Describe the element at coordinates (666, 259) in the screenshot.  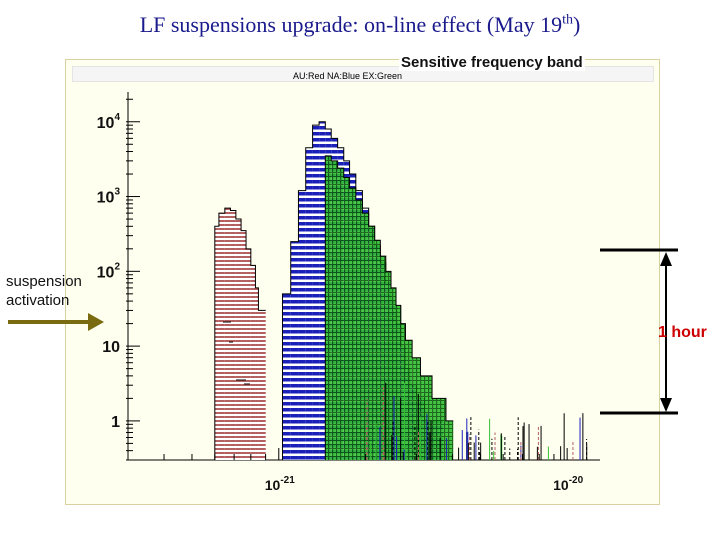
I see `hour-arrow-up` at that location.